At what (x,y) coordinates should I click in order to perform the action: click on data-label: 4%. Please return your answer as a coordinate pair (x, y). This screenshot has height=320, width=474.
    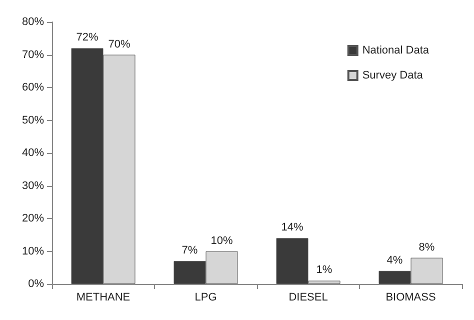
    Looking at the image, I should click on (394, 260).